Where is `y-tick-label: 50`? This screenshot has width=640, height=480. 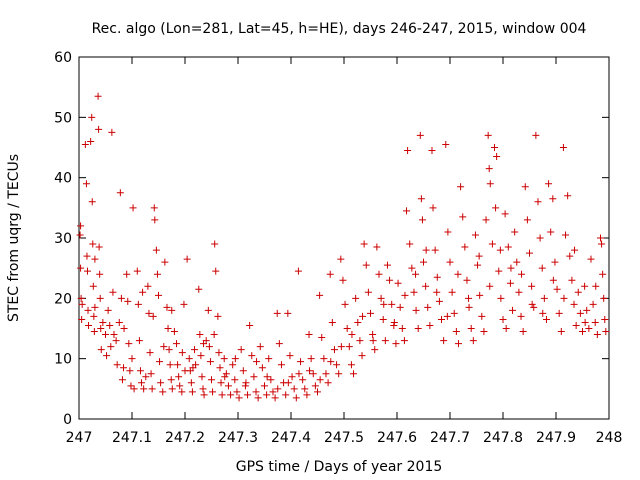 y-tick-label: 50 is located at coordinates (63, 118).